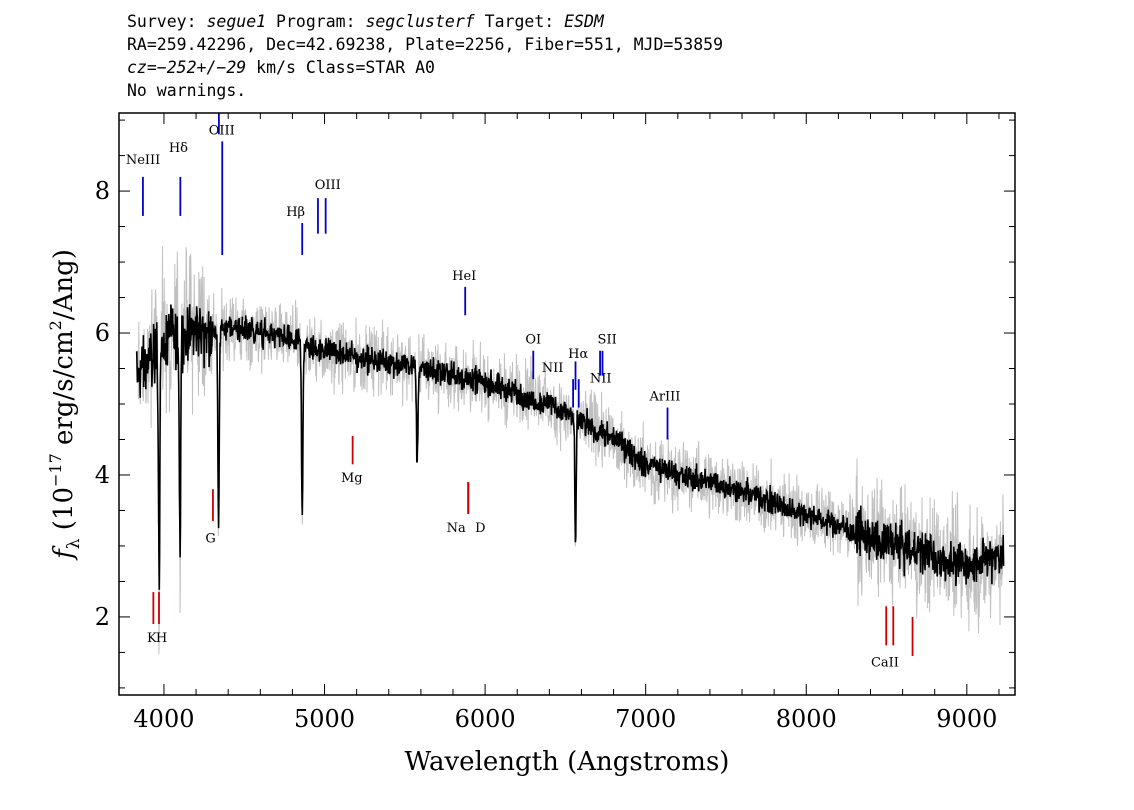 The image size is (1134, 810). What do you see at coordinates (187, 67) in the screenshot?
I see `cz-value: cz=−252+/−29` at bounding box center [187, 67].